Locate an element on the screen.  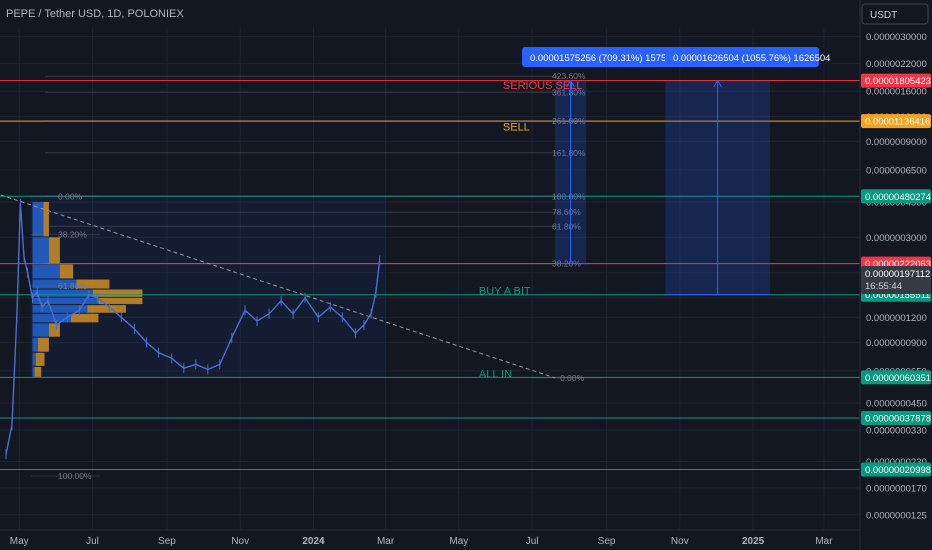
current-price-label: 0.00000197112 is located at coordinates (897, 274).